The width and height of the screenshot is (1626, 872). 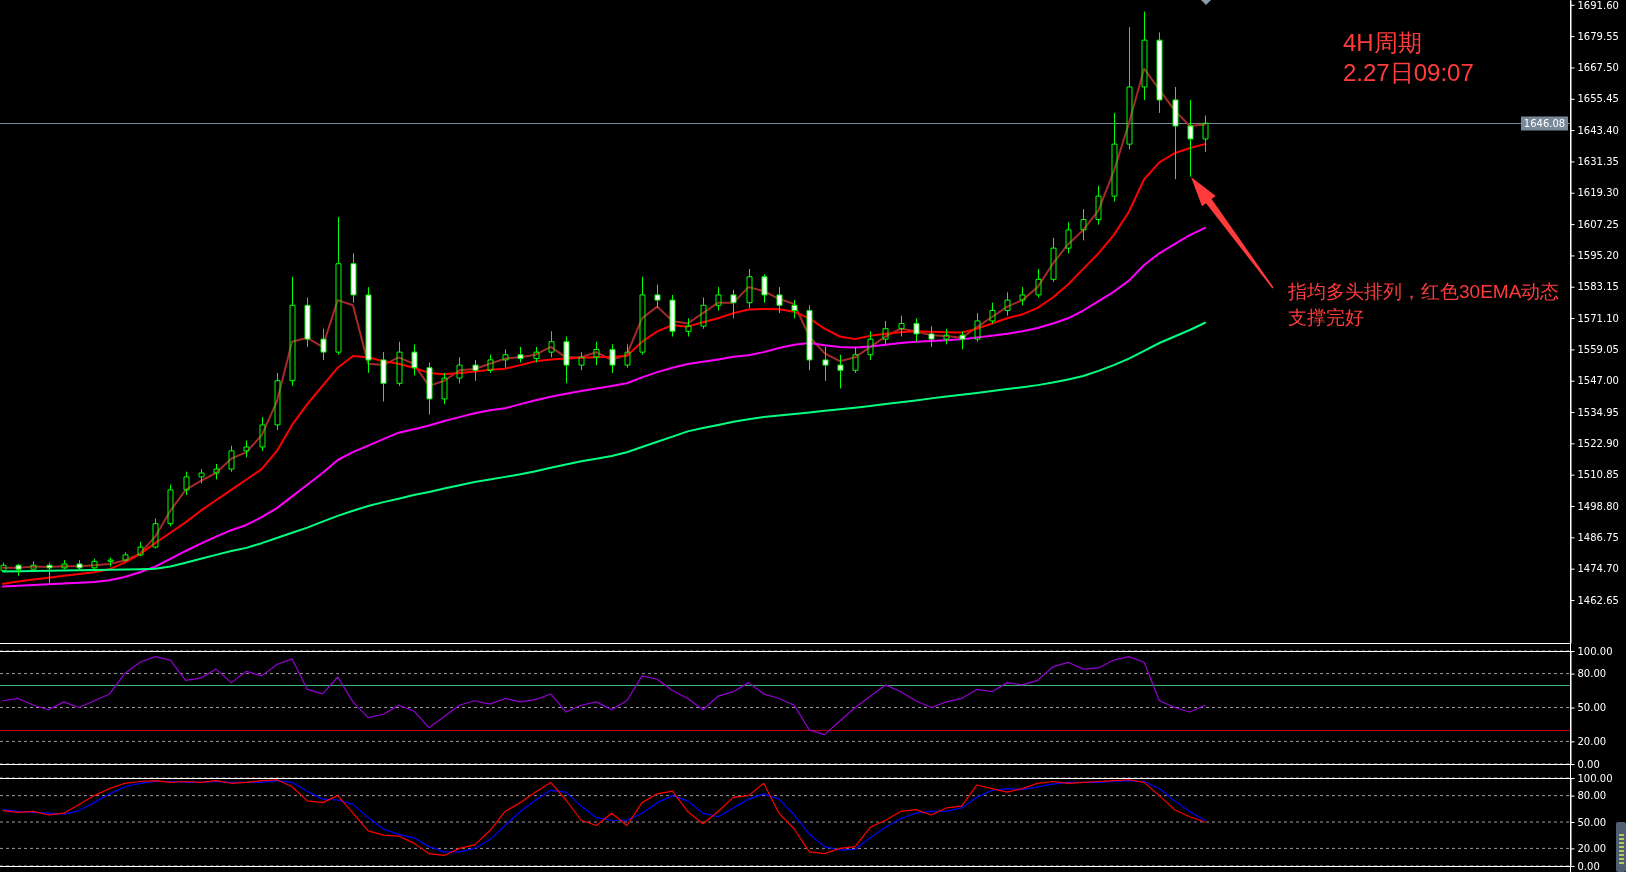 I want to click on y-tick-label: 1607.25, so click(x=1598, y=224).